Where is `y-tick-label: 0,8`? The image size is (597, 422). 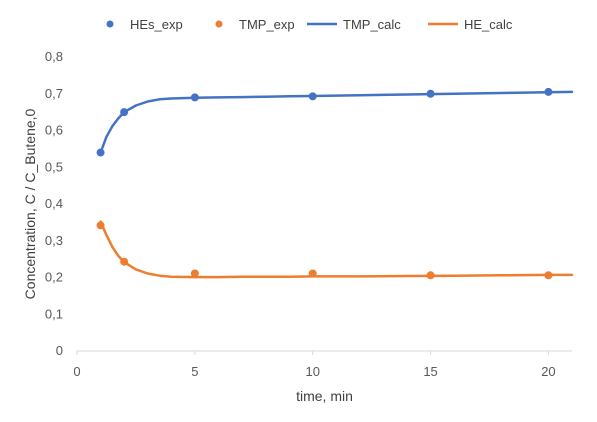
y-tick-label: 0,8 is located at coordinates (54, 56).